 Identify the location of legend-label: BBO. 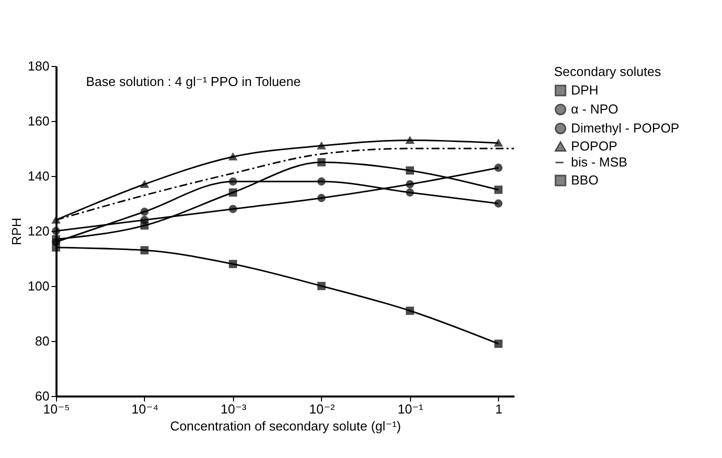
(584, 180).